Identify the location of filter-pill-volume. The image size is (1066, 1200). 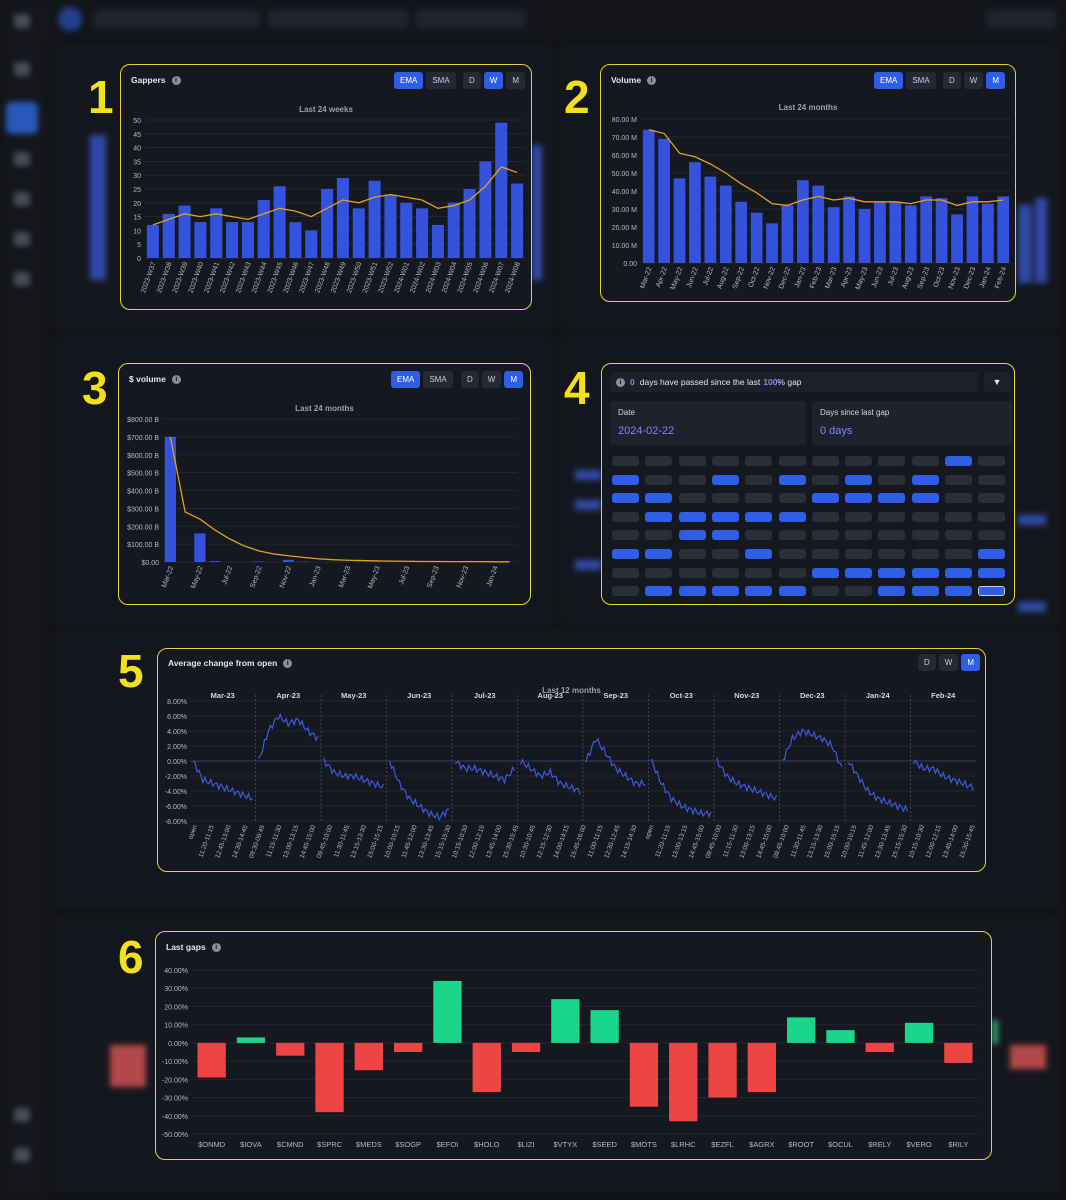
(338, 19).